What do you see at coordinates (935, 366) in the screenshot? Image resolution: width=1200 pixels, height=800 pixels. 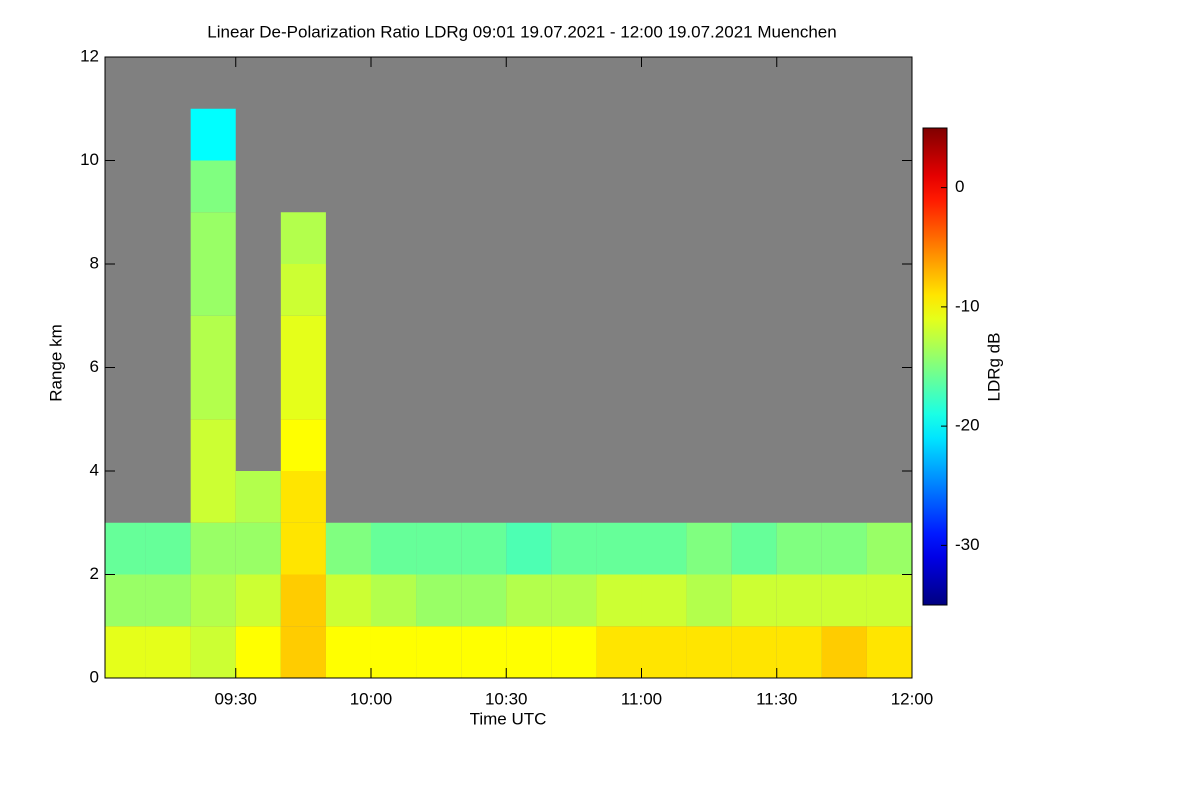 I see `colorbar` at bounding box center [935, 366].